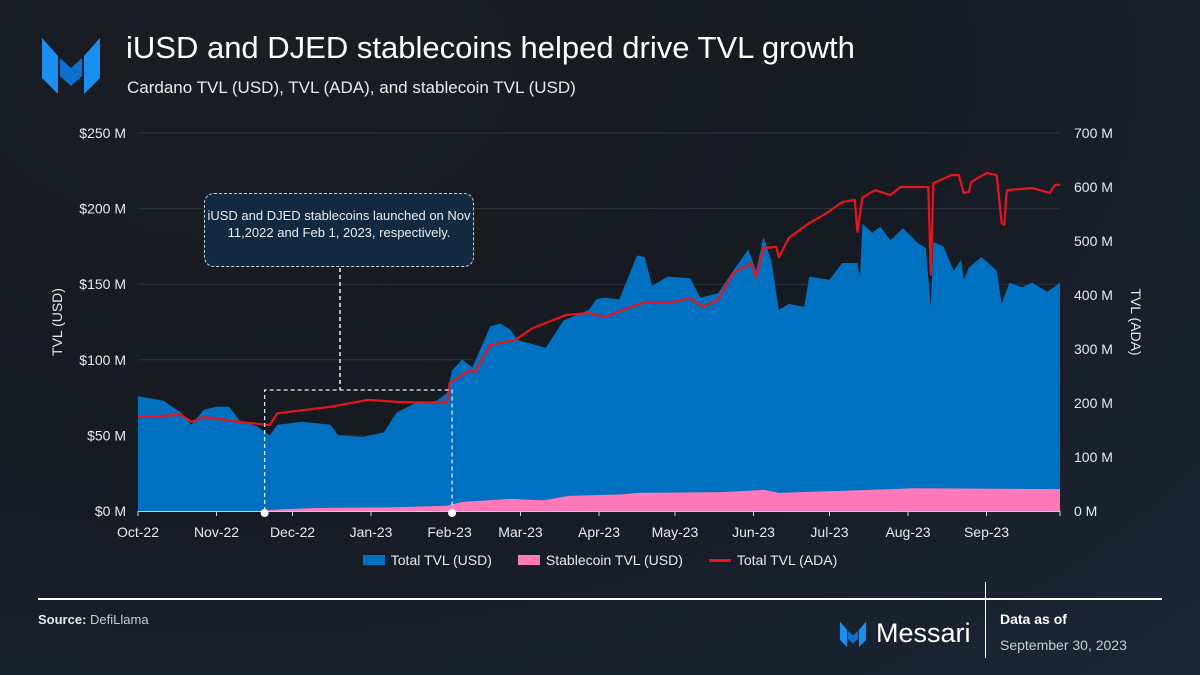 This screenshot has width=1200, height=675. Describe the element at coordinates (441, 560) in the screenshot. I see `legend-label: Total TVL (USD)` at that location.